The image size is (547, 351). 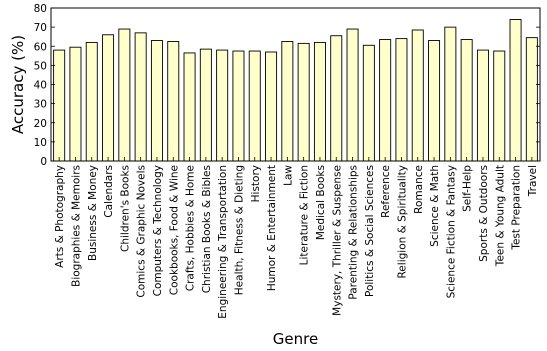 What do you see at coordinates (370, 231) in the screenshot?
I see `x-tick-label-19: Politics & Social Sciences` at bounding box center [370, 231].